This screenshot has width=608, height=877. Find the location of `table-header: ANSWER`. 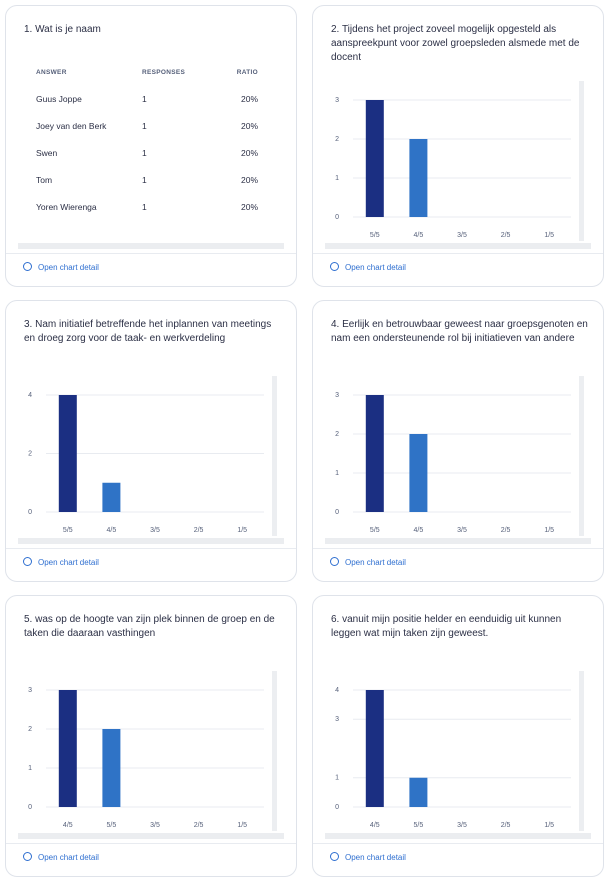

table-header: ANSWER is located at coordinates (51, 72).